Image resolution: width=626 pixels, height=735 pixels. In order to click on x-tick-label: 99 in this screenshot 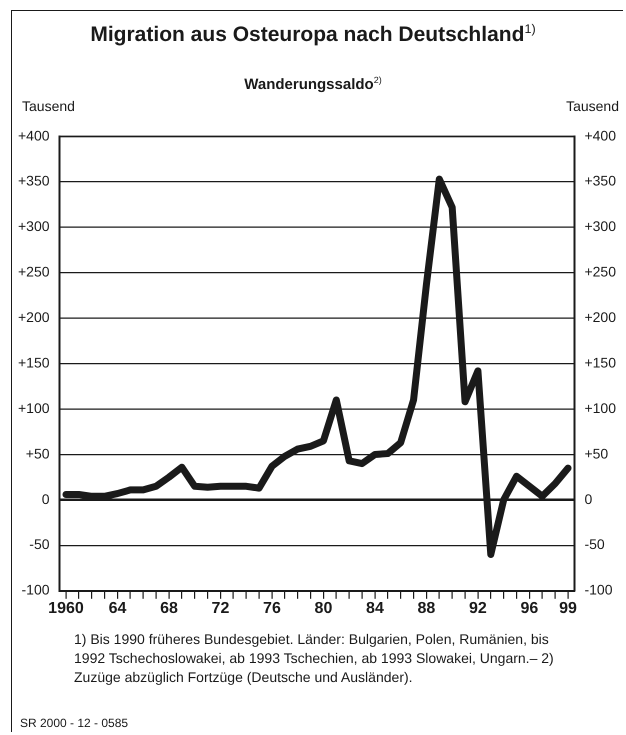, I will do `click(568, 608)`.